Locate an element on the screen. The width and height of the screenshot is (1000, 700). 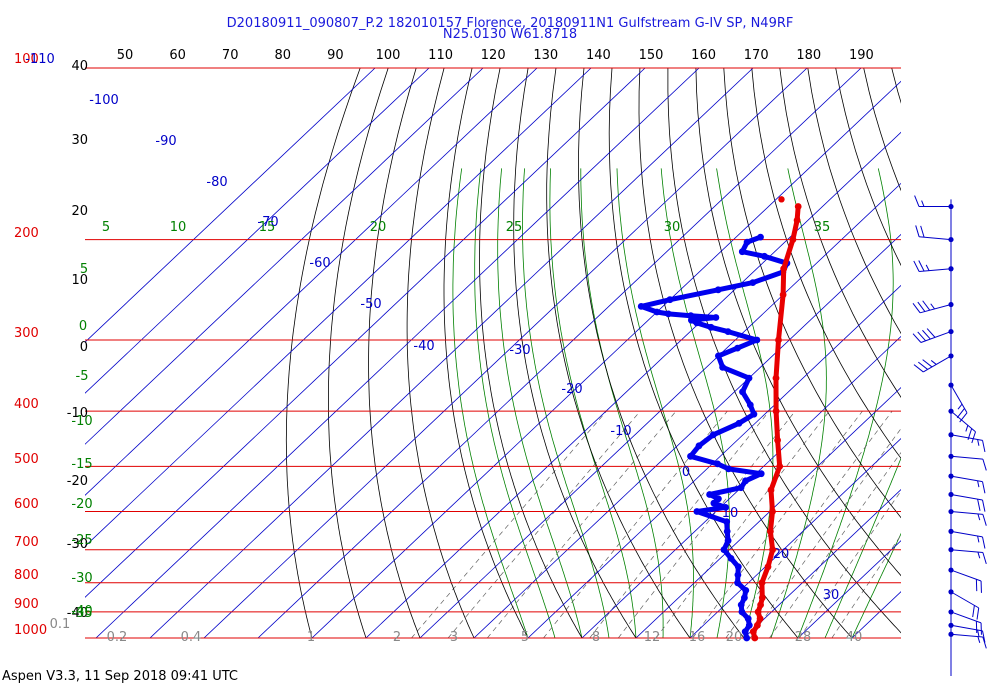
mixing-ratio-label: 0.4 is located at coordinates (191, 637).